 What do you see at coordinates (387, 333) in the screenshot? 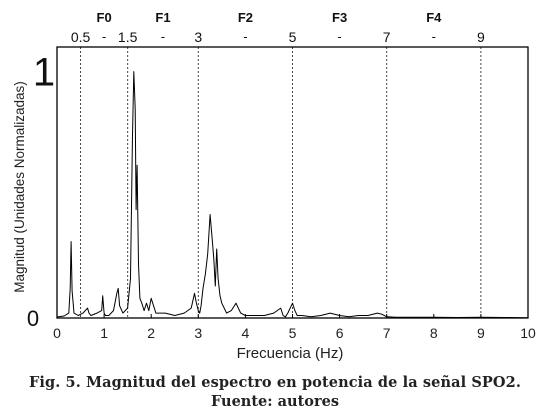
I see `x-tick-label: 7` at bounding box center [387, 333].